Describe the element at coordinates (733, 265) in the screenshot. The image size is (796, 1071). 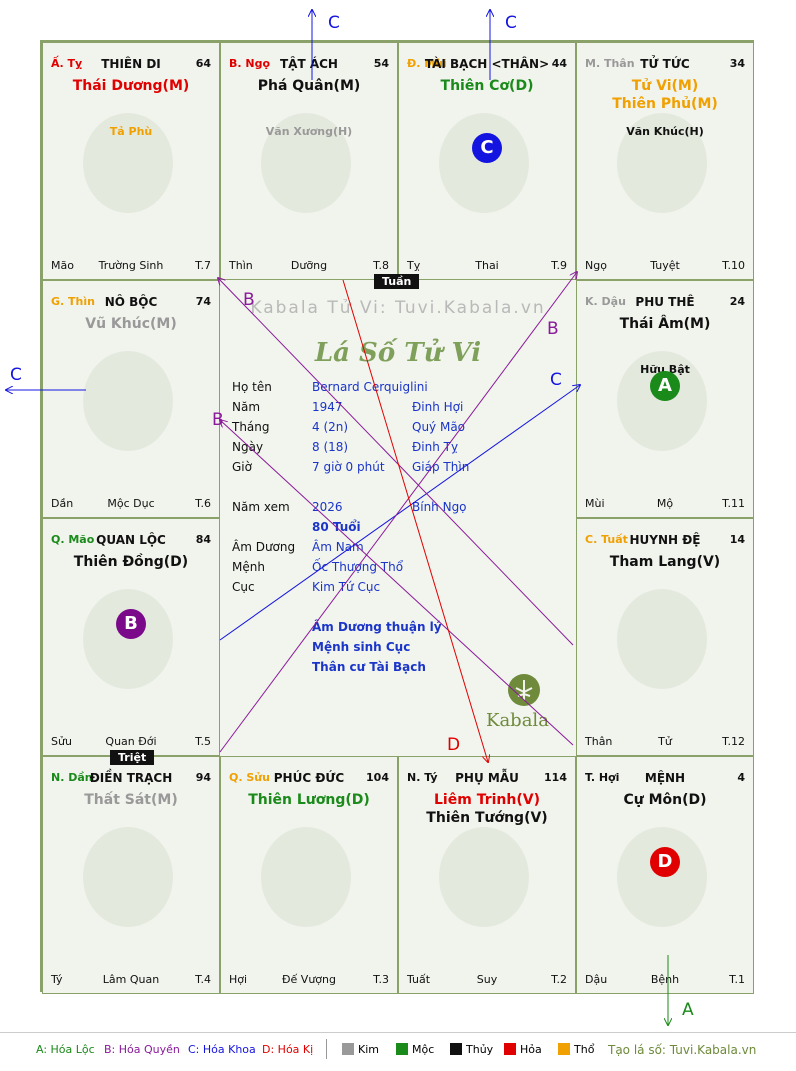
I see `palace-period: T.10` at that location.